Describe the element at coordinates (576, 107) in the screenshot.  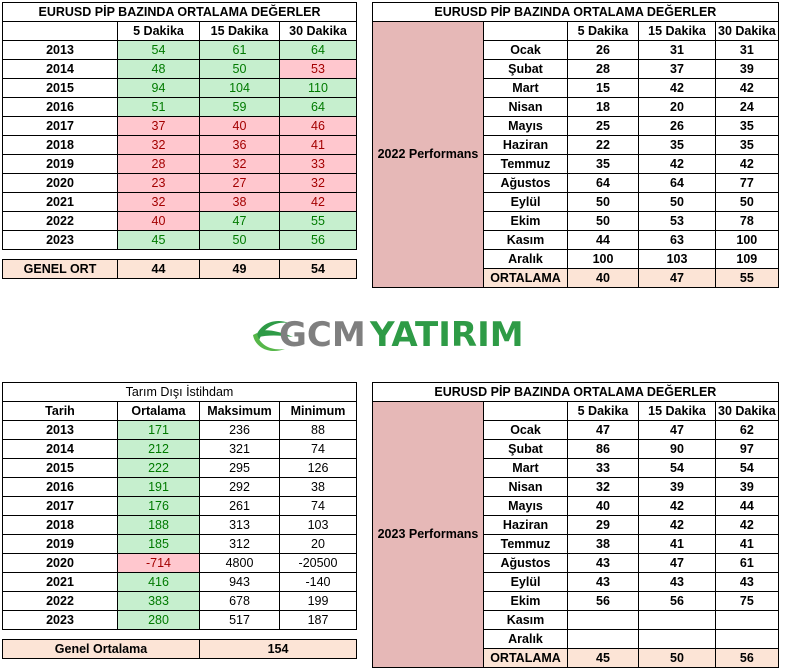
I see `table-row: Nisan 18 20 24` at that location.